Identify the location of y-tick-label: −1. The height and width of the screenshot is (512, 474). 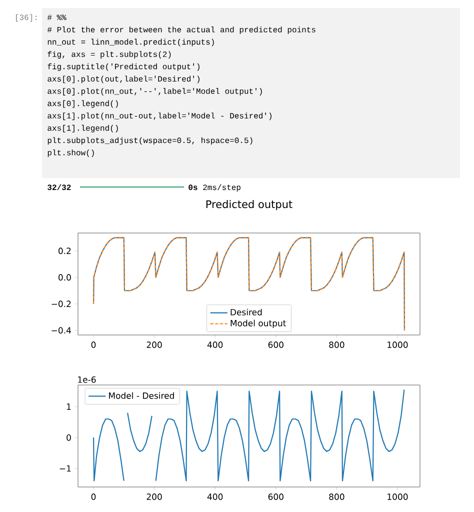
(65, 468).